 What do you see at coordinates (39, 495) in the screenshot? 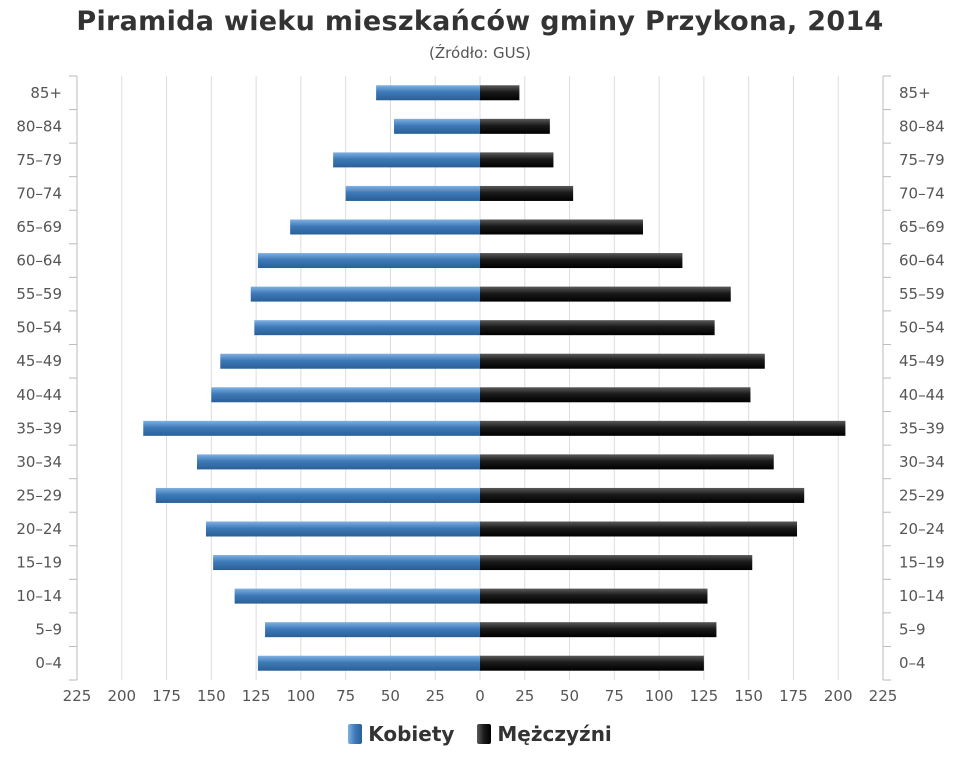
I see `y-tick-label-left: 25–29` at bounding box center [39, 495].